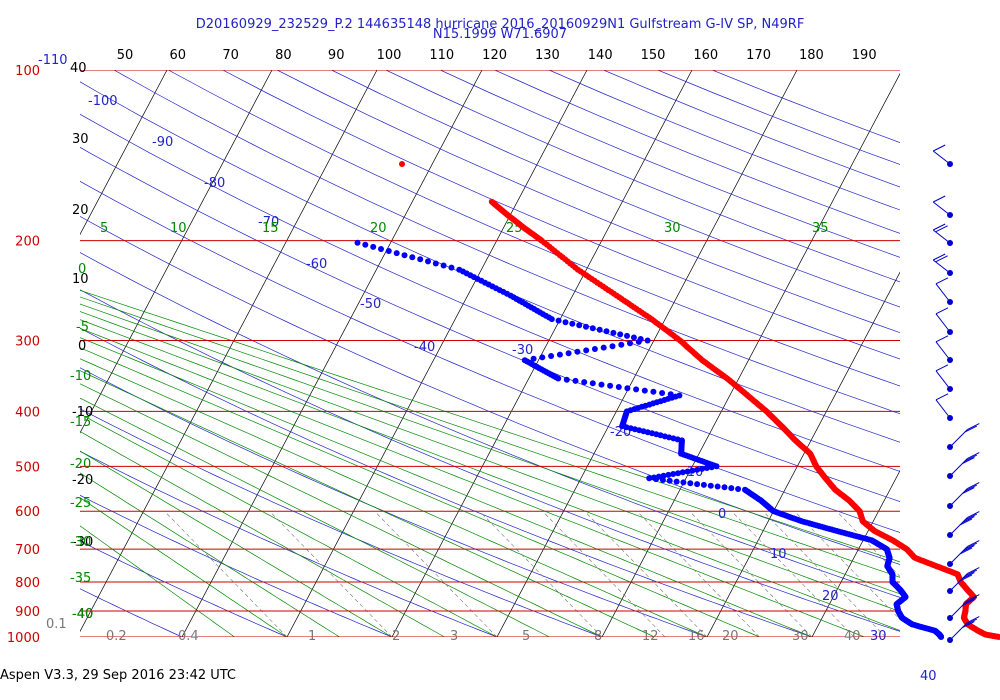  I want to click on dry-adiabat-label: -60, so click(316, 264).